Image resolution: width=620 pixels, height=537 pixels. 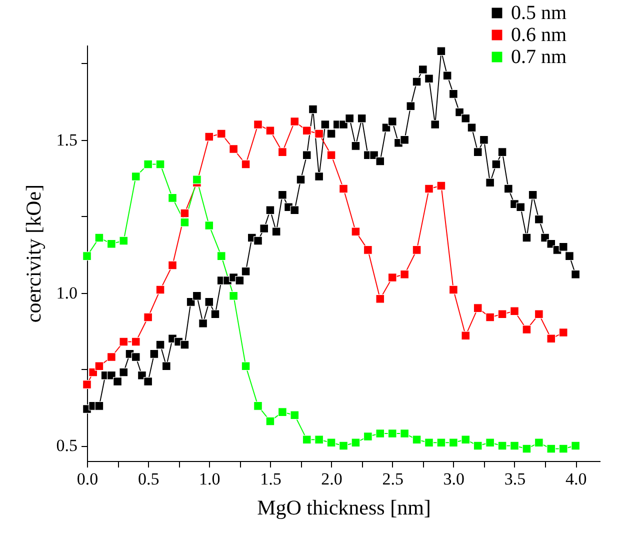 What do you see at coordinates (539, 13) in the screenshot?
I see `legend-label: 0.5 nm` at bounding box center [539, 13].